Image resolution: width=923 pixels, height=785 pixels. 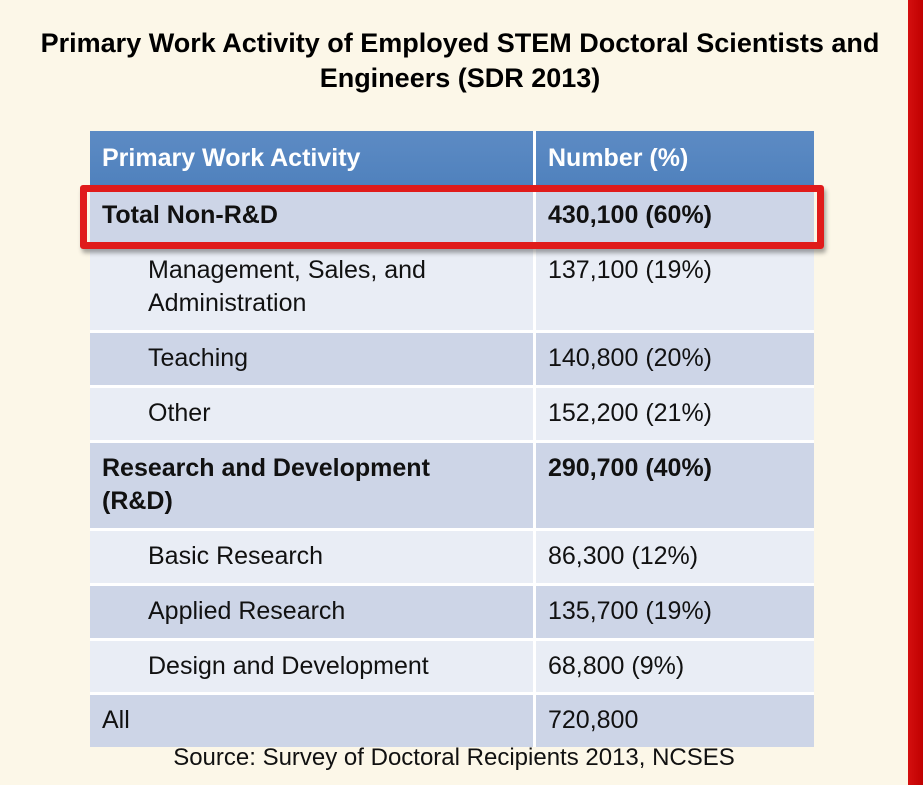 I want to click on table-row-other: Other 152,200 (21%), so click(x=452, y=412).